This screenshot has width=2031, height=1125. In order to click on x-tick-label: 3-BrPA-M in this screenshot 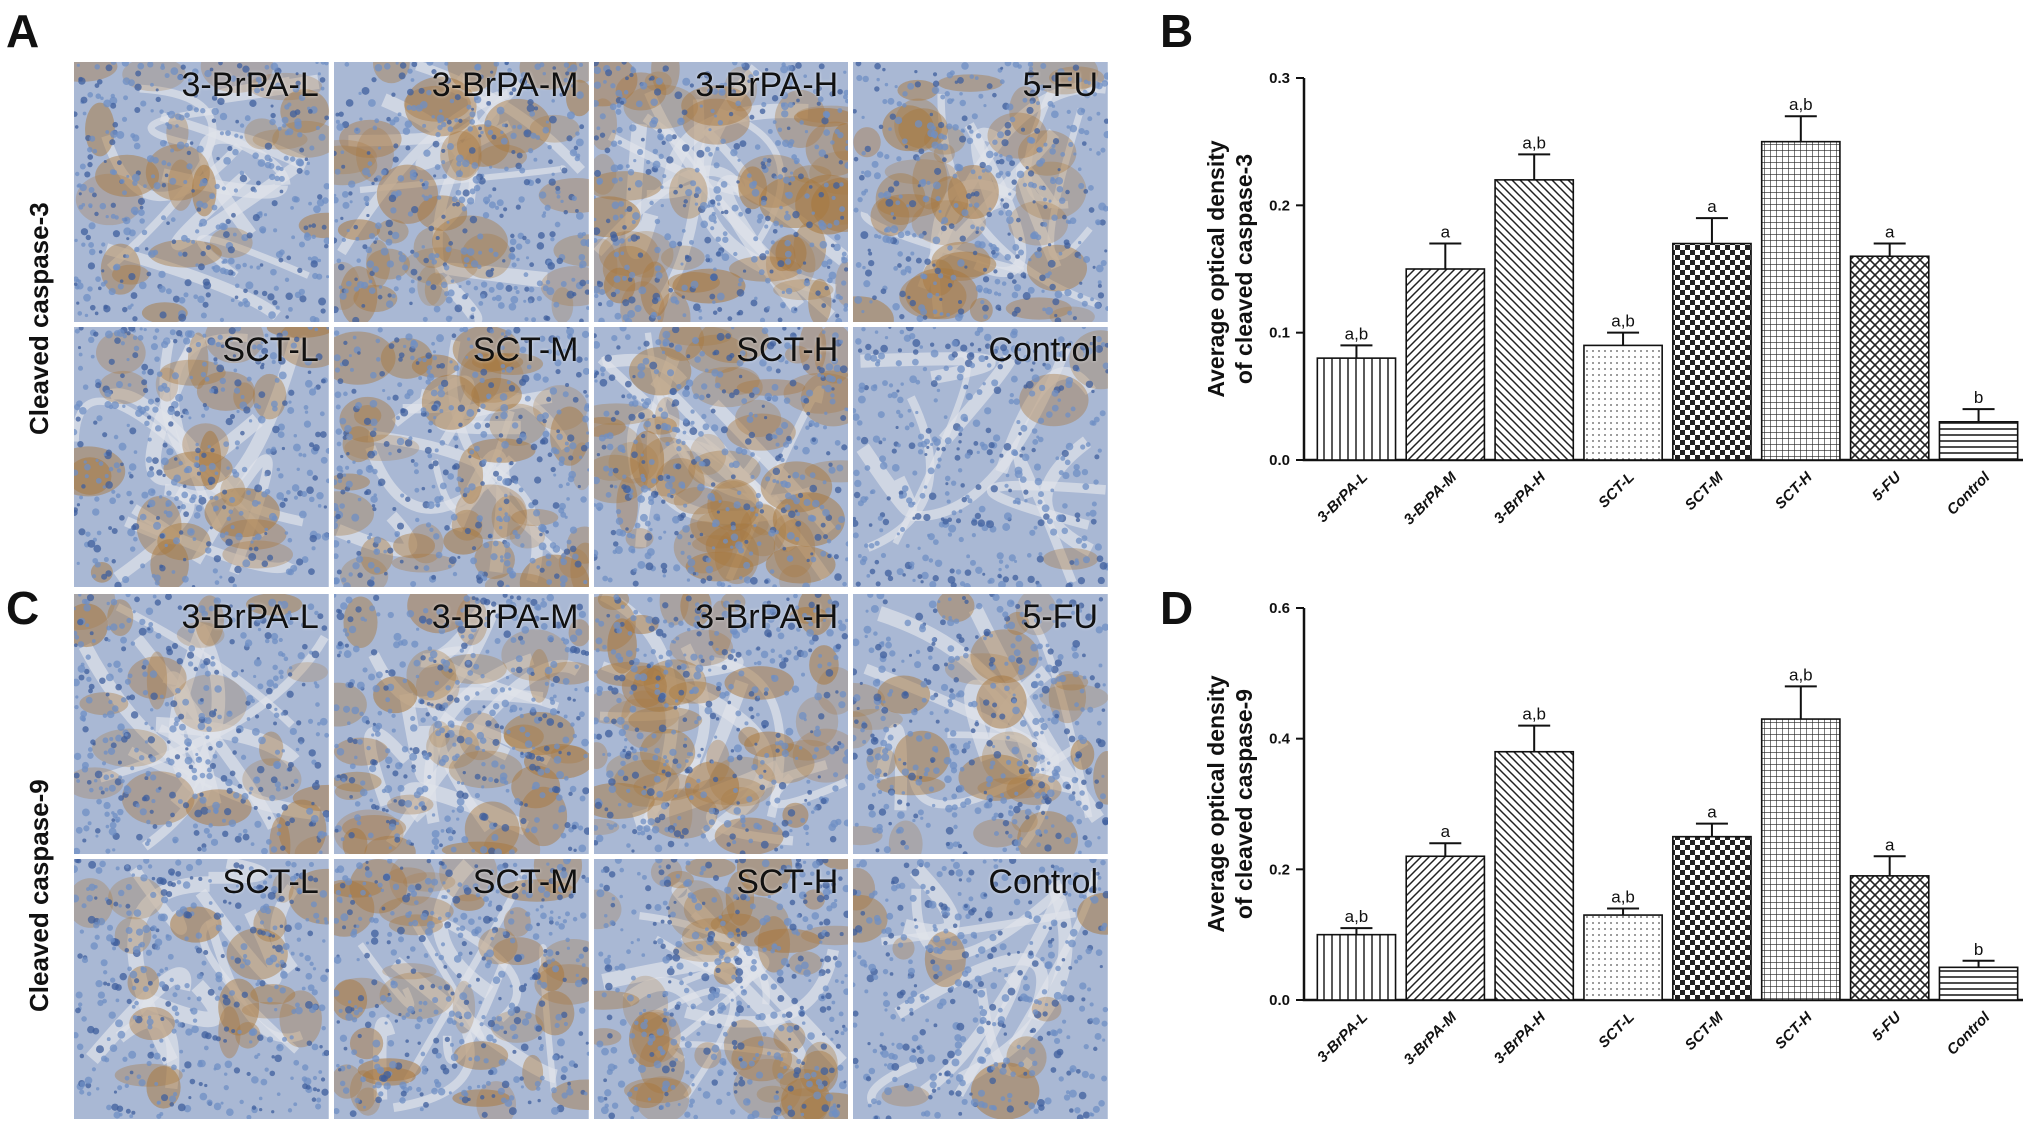, I will do `click(1431, 498)`.